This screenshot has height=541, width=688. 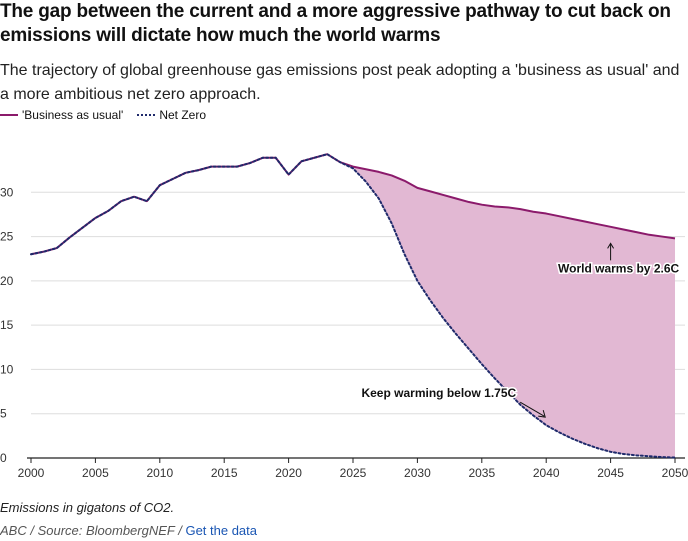 I want to click on annotation-arrowhead-bau, so click(x=611, y=245).